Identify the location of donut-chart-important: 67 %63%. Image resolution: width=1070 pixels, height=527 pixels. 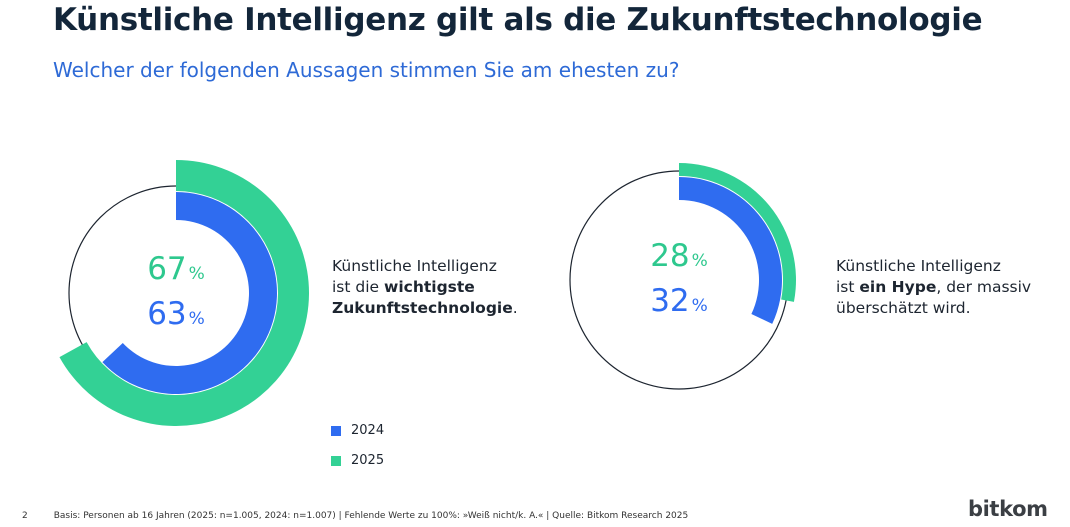
(184, 293).